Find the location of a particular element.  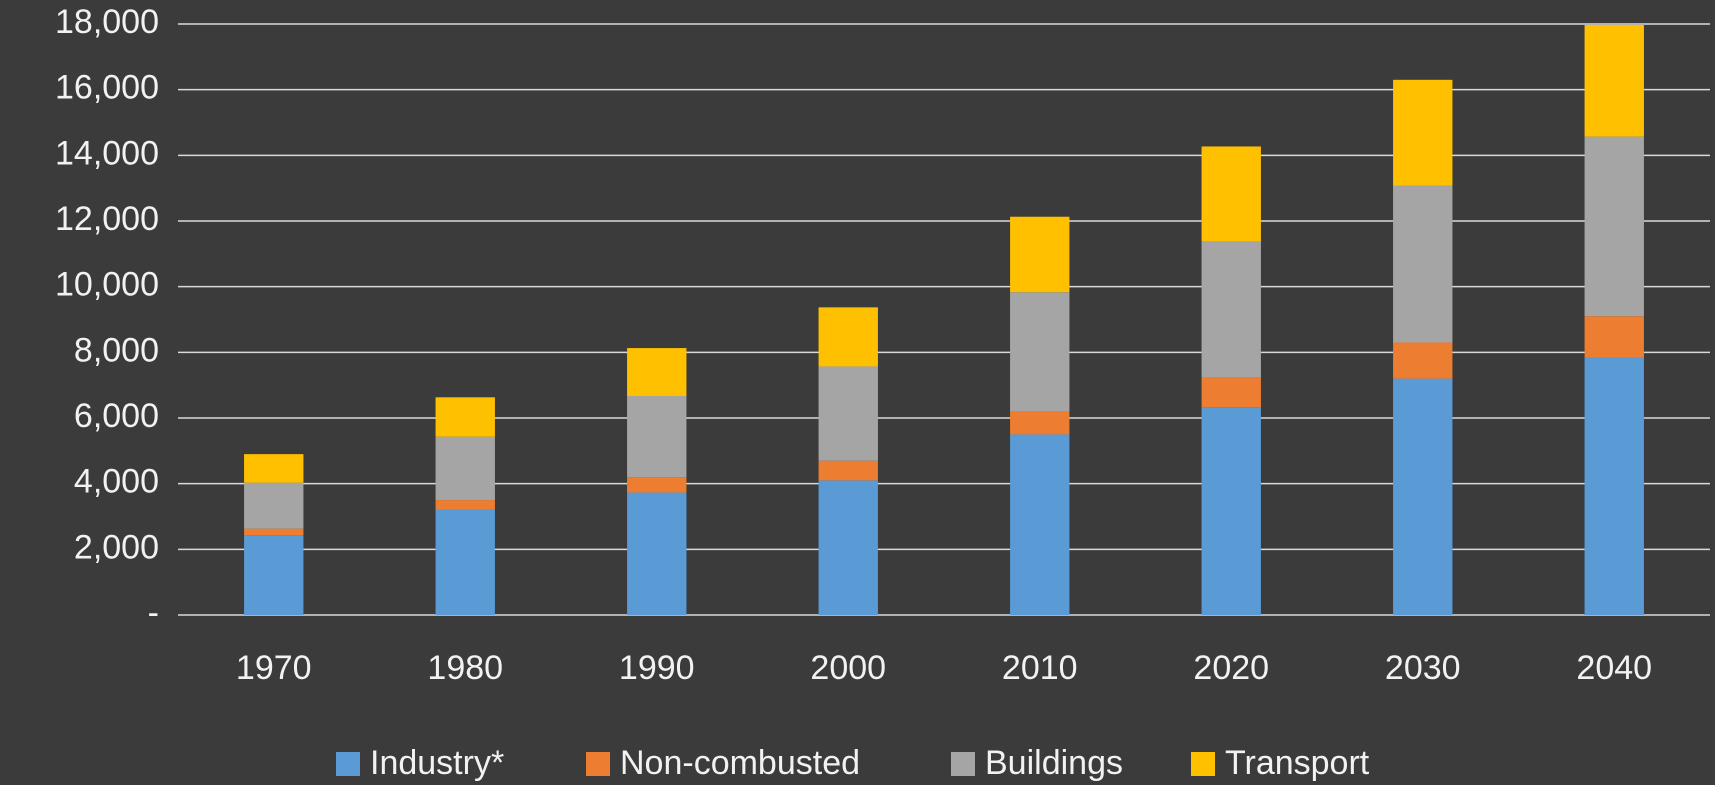

y-tick-label: 12,000 is located at coordinates (107, 219).